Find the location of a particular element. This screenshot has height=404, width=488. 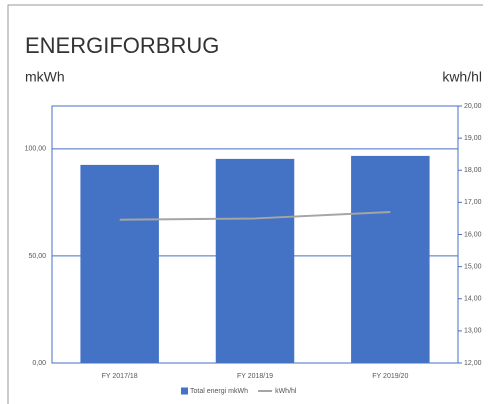

chart-title: ENERGIFORBRUG is located at coordinates (122, 45).